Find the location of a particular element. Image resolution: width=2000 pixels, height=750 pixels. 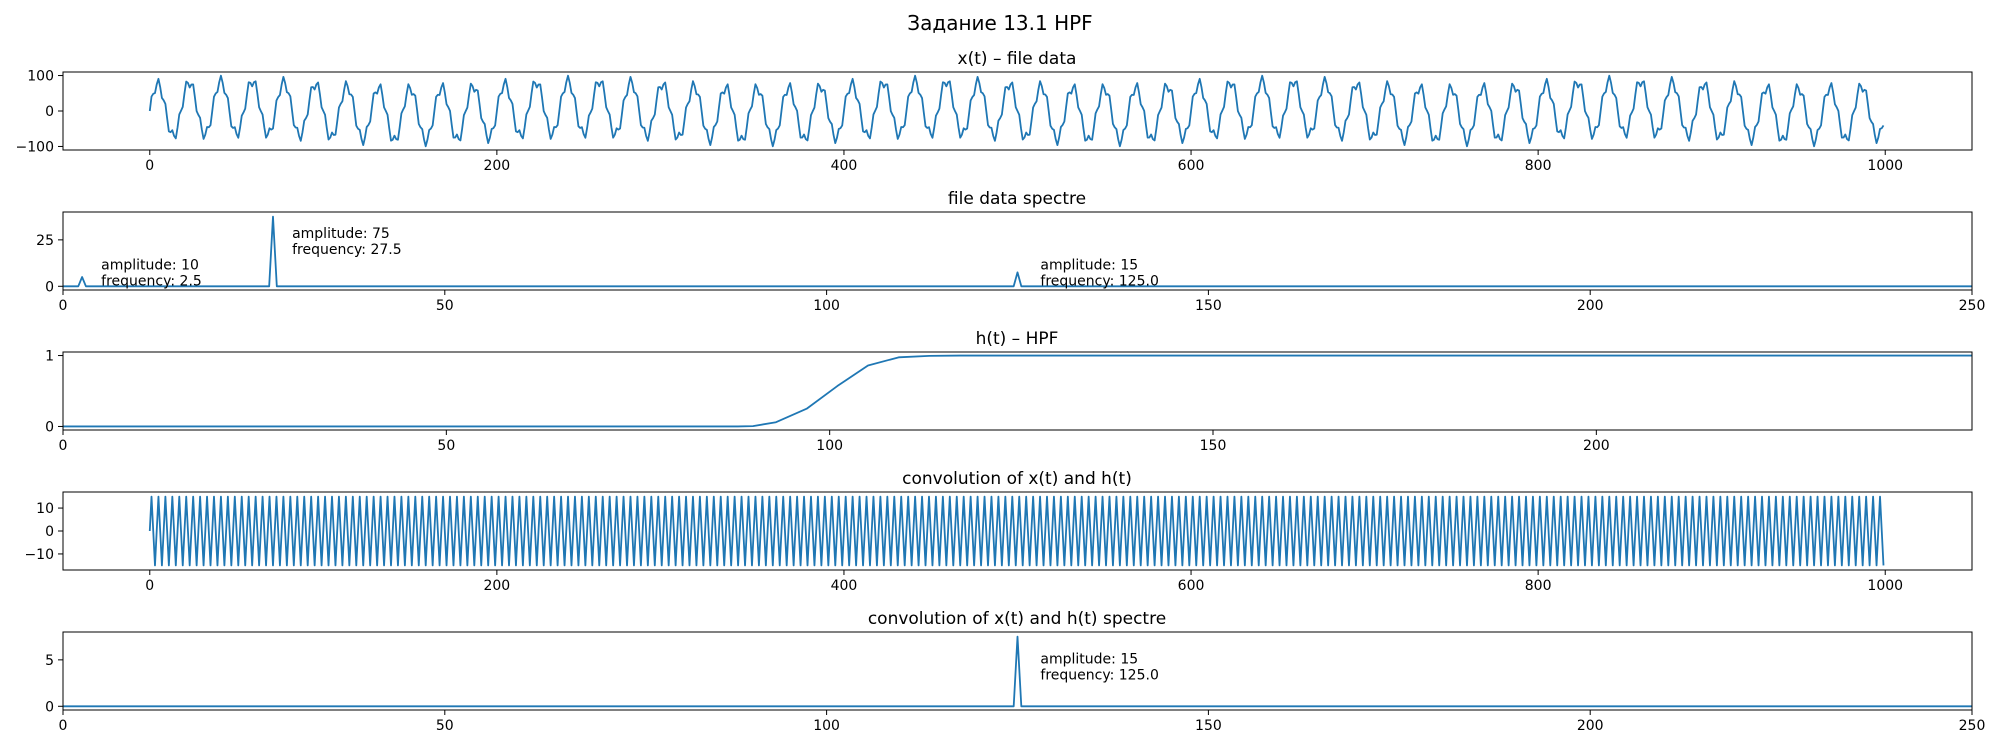

peak-annotation: amplitude: 10 frequency: 2.5 is located at coordinates (151, 274).